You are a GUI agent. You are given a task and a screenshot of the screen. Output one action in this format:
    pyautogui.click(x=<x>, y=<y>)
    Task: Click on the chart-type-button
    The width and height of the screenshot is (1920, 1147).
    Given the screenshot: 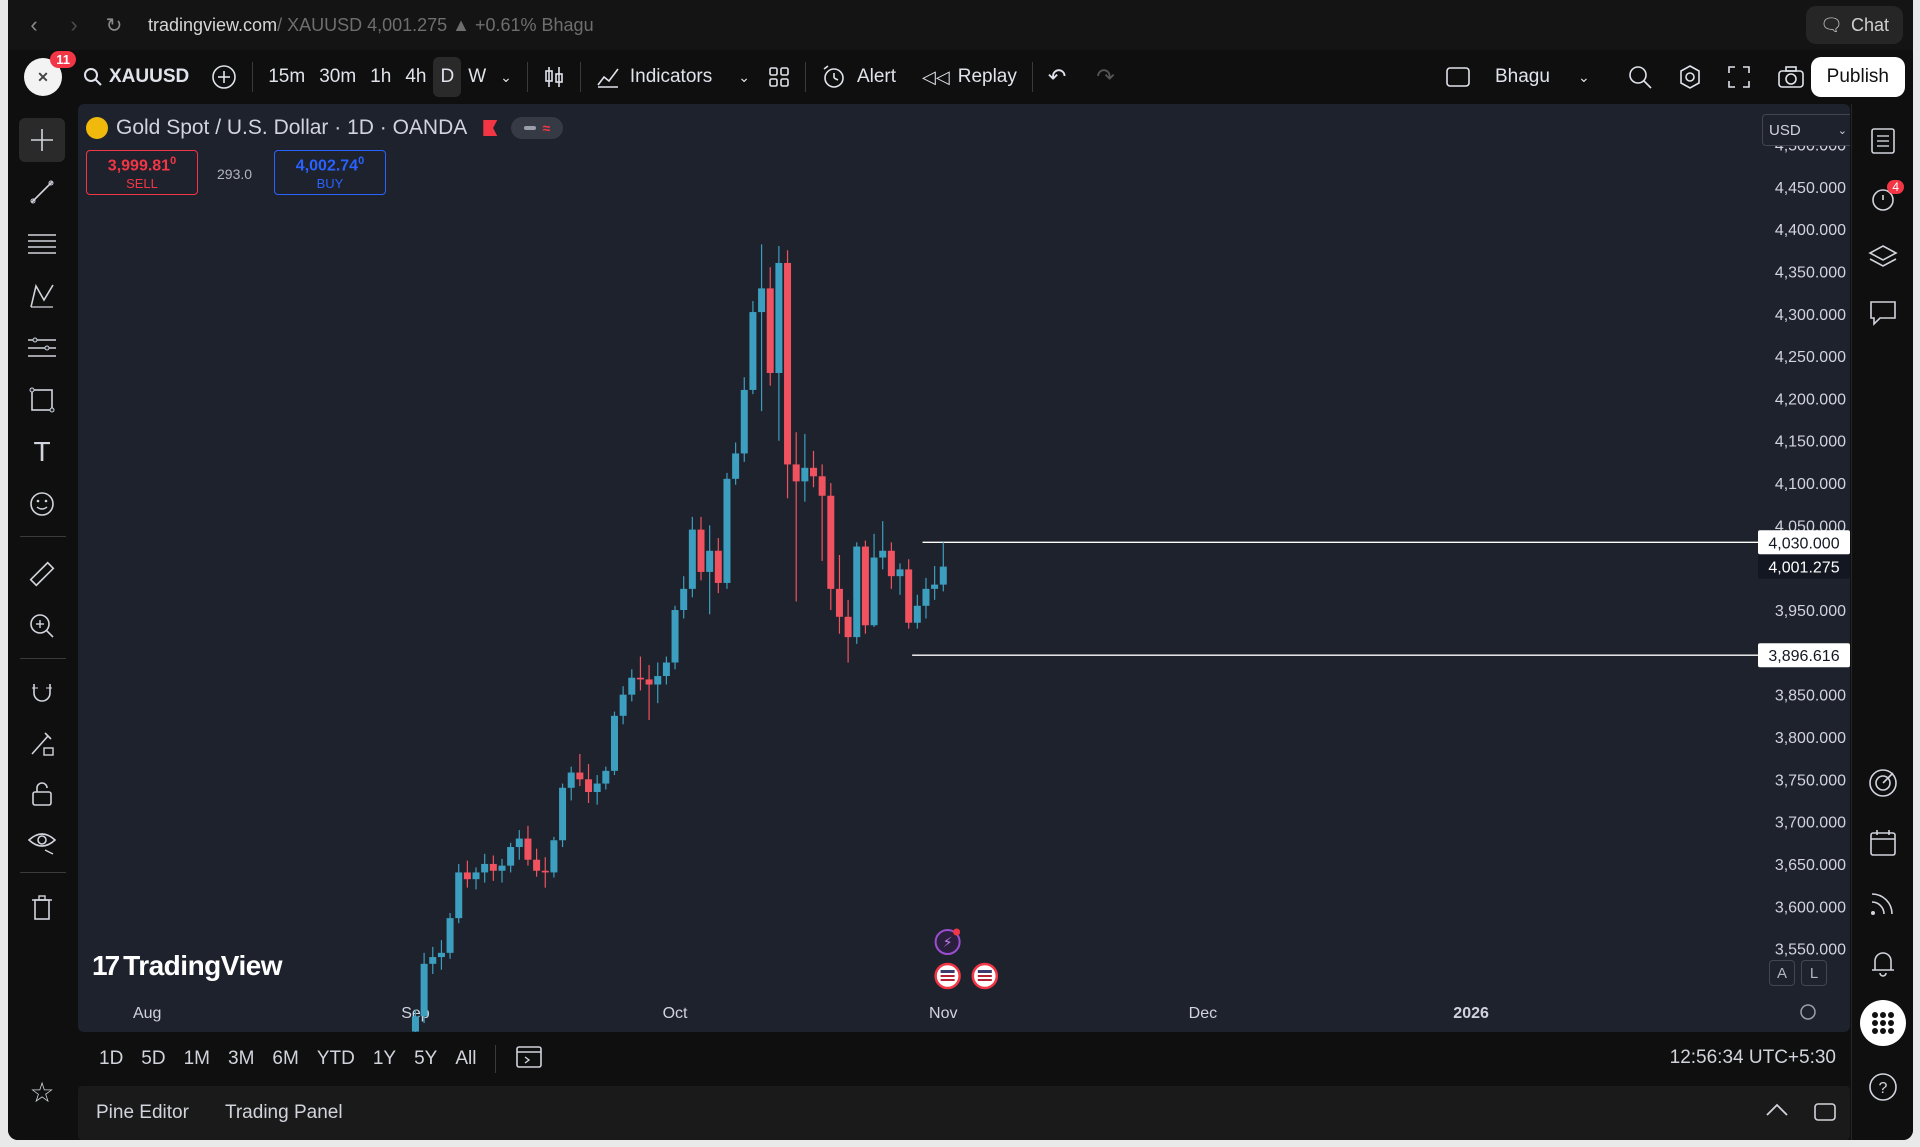 What is the action you would take?
    pyautogui.click(x=554, y=77)
    